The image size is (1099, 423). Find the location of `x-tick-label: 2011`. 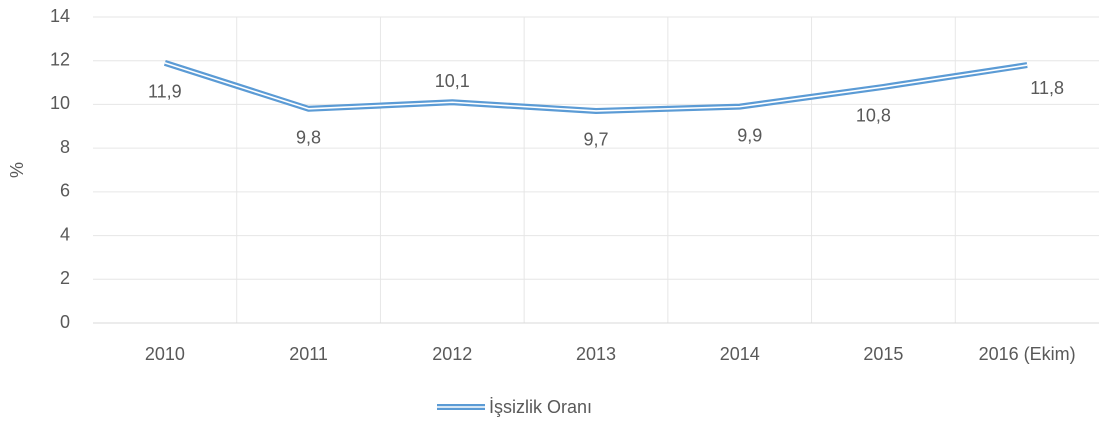

x-tick-label: 2011 is located at coordinates (308, 354).